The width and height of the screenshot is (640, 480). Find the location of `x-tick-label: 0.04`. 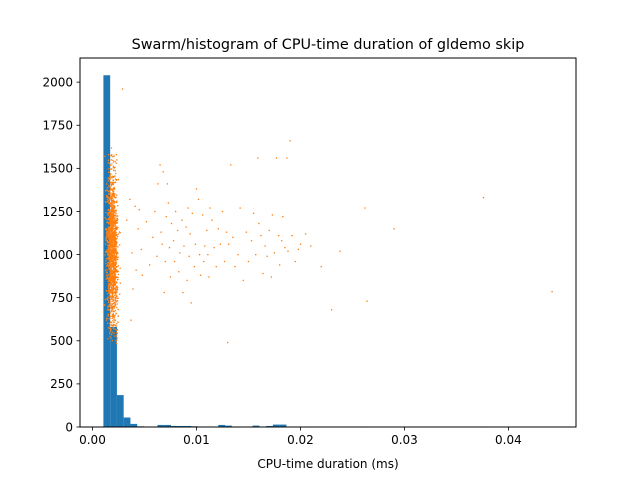

x-tick-label: 0.04 is located at coordinates (508, 440).